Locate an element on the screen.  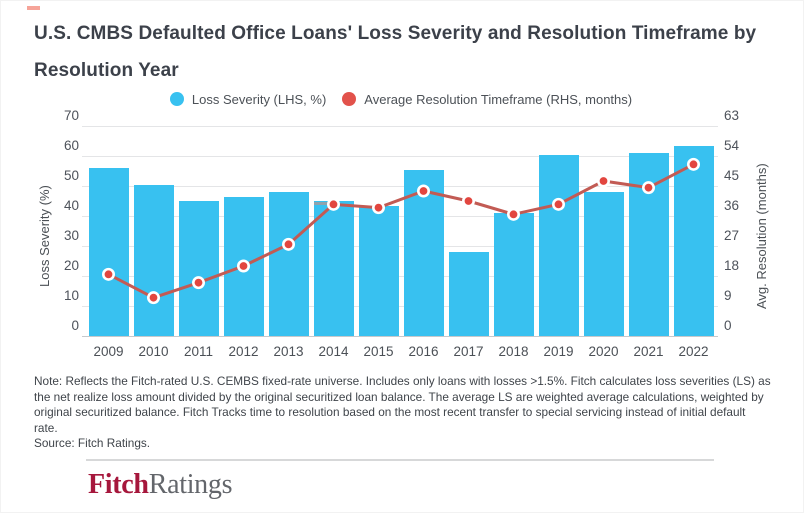
x-axis-label-2018: 2018 is located at coordinates (513, 351).